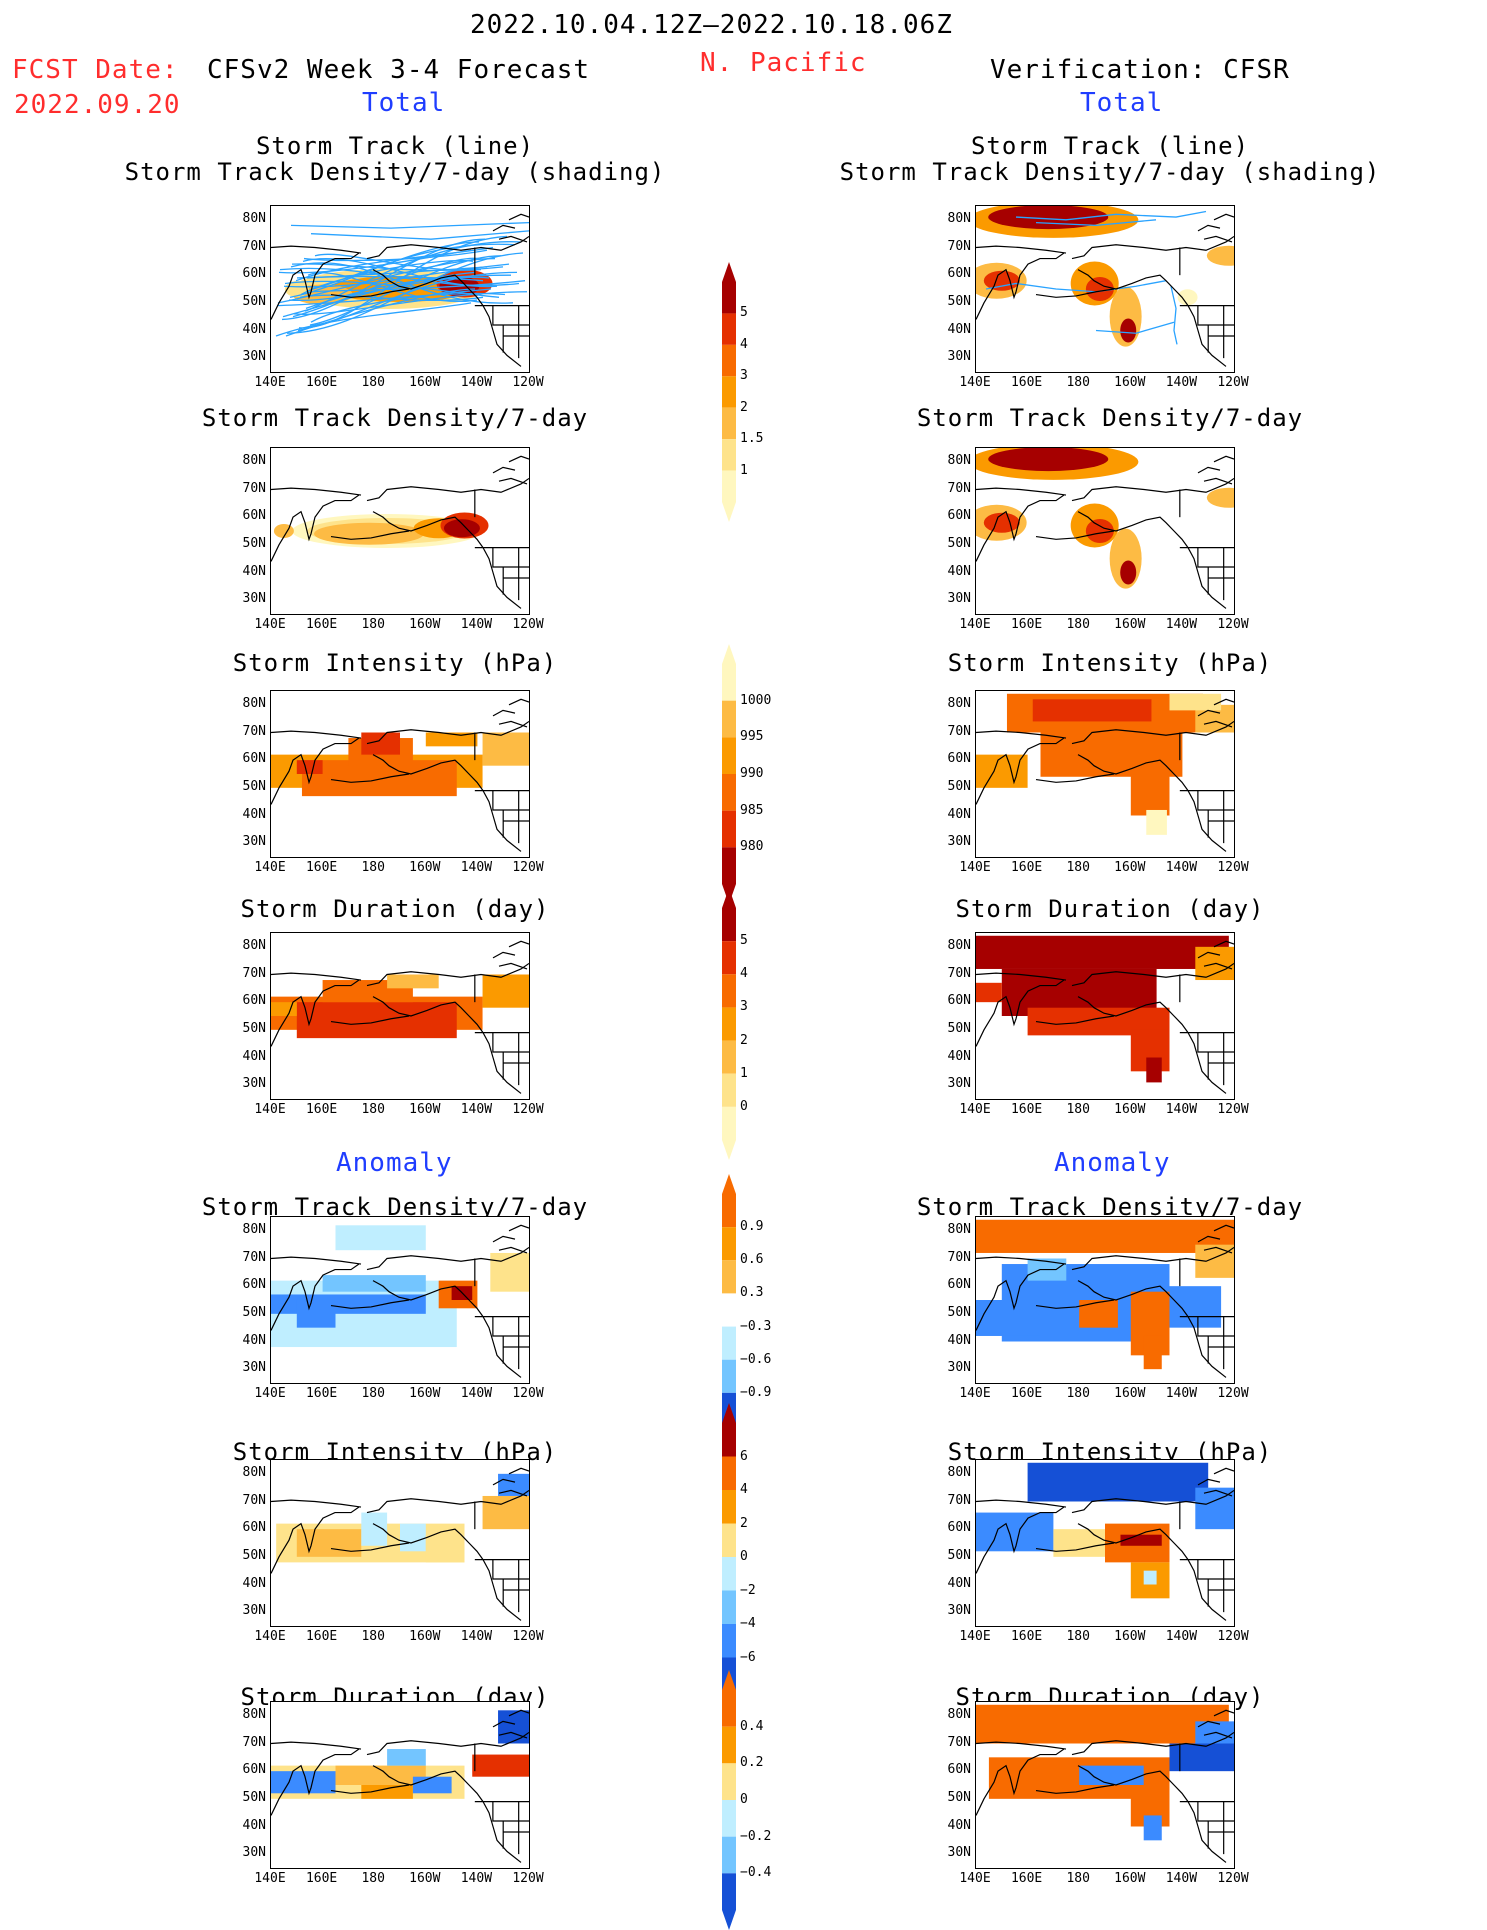  I want to click on colorbar-label: 0.9, so click(752, 1227).